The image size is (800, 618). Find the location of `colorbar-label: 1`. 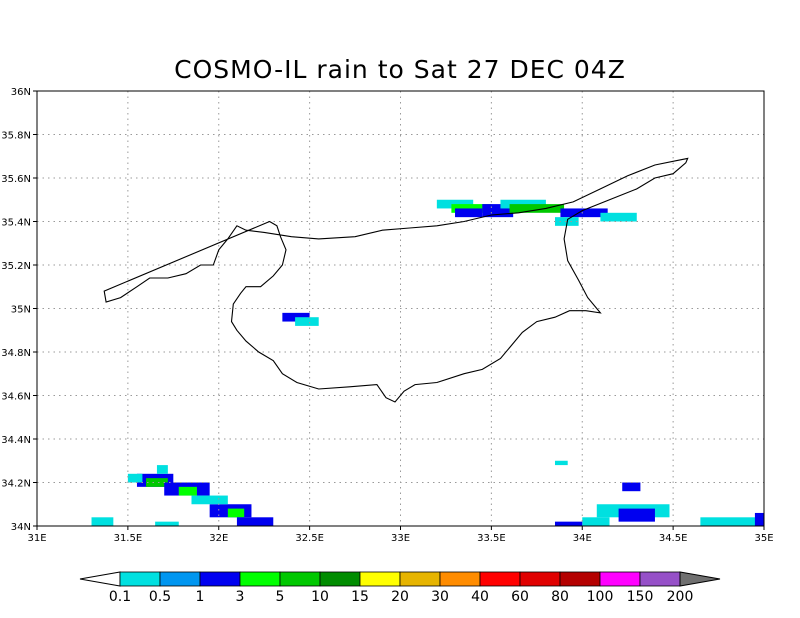

colorbar-label: 1 is located at coordinates (200, 597).